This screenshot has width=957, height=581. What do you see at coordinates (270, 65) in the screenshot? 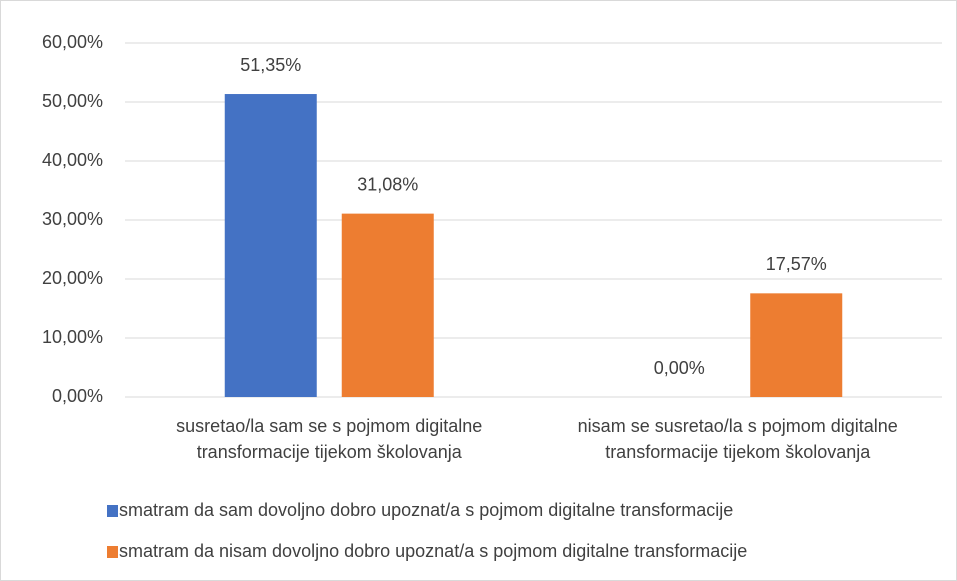
I see `data-label: 51,35%` at bounding box center [270, 65].